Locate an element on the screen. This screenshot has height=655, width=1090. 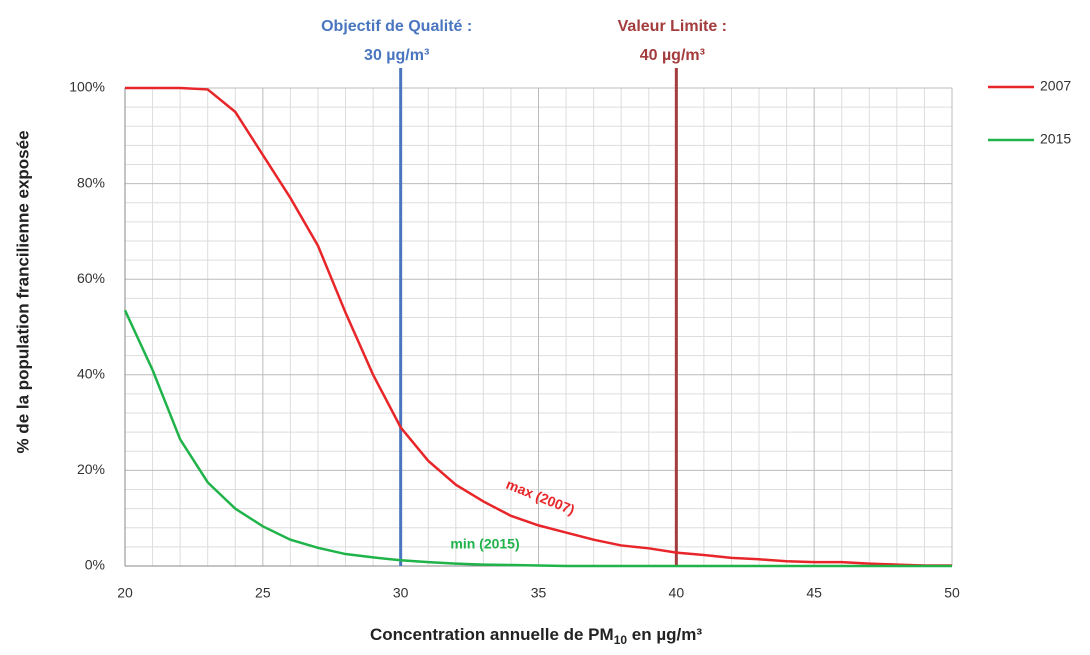
x-tick-label: 40 is located at coordinates (677, 593).